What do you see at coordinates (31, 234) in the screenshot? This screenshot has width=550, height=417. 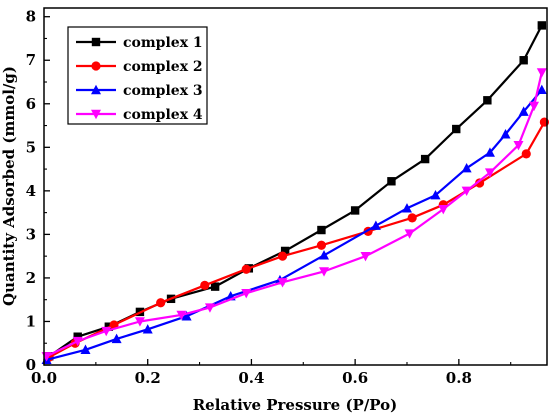 I see `y-tick-label: 3` at bounding box center [31, 234].